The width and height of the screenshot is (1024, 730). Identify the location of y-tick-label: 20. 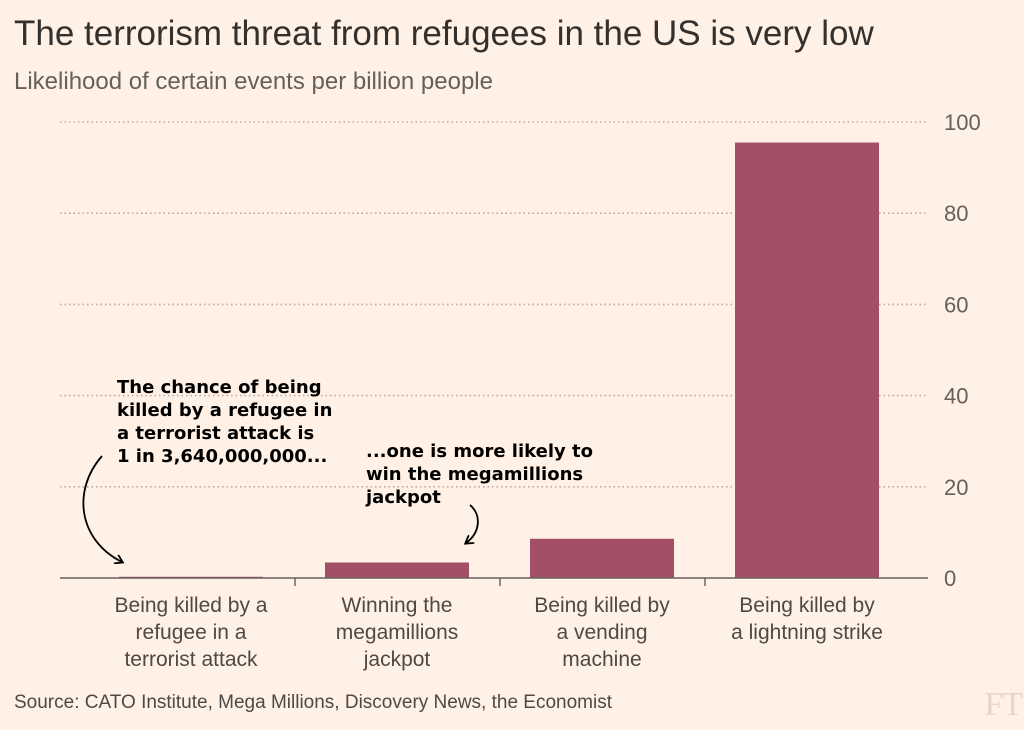
(956, 487).